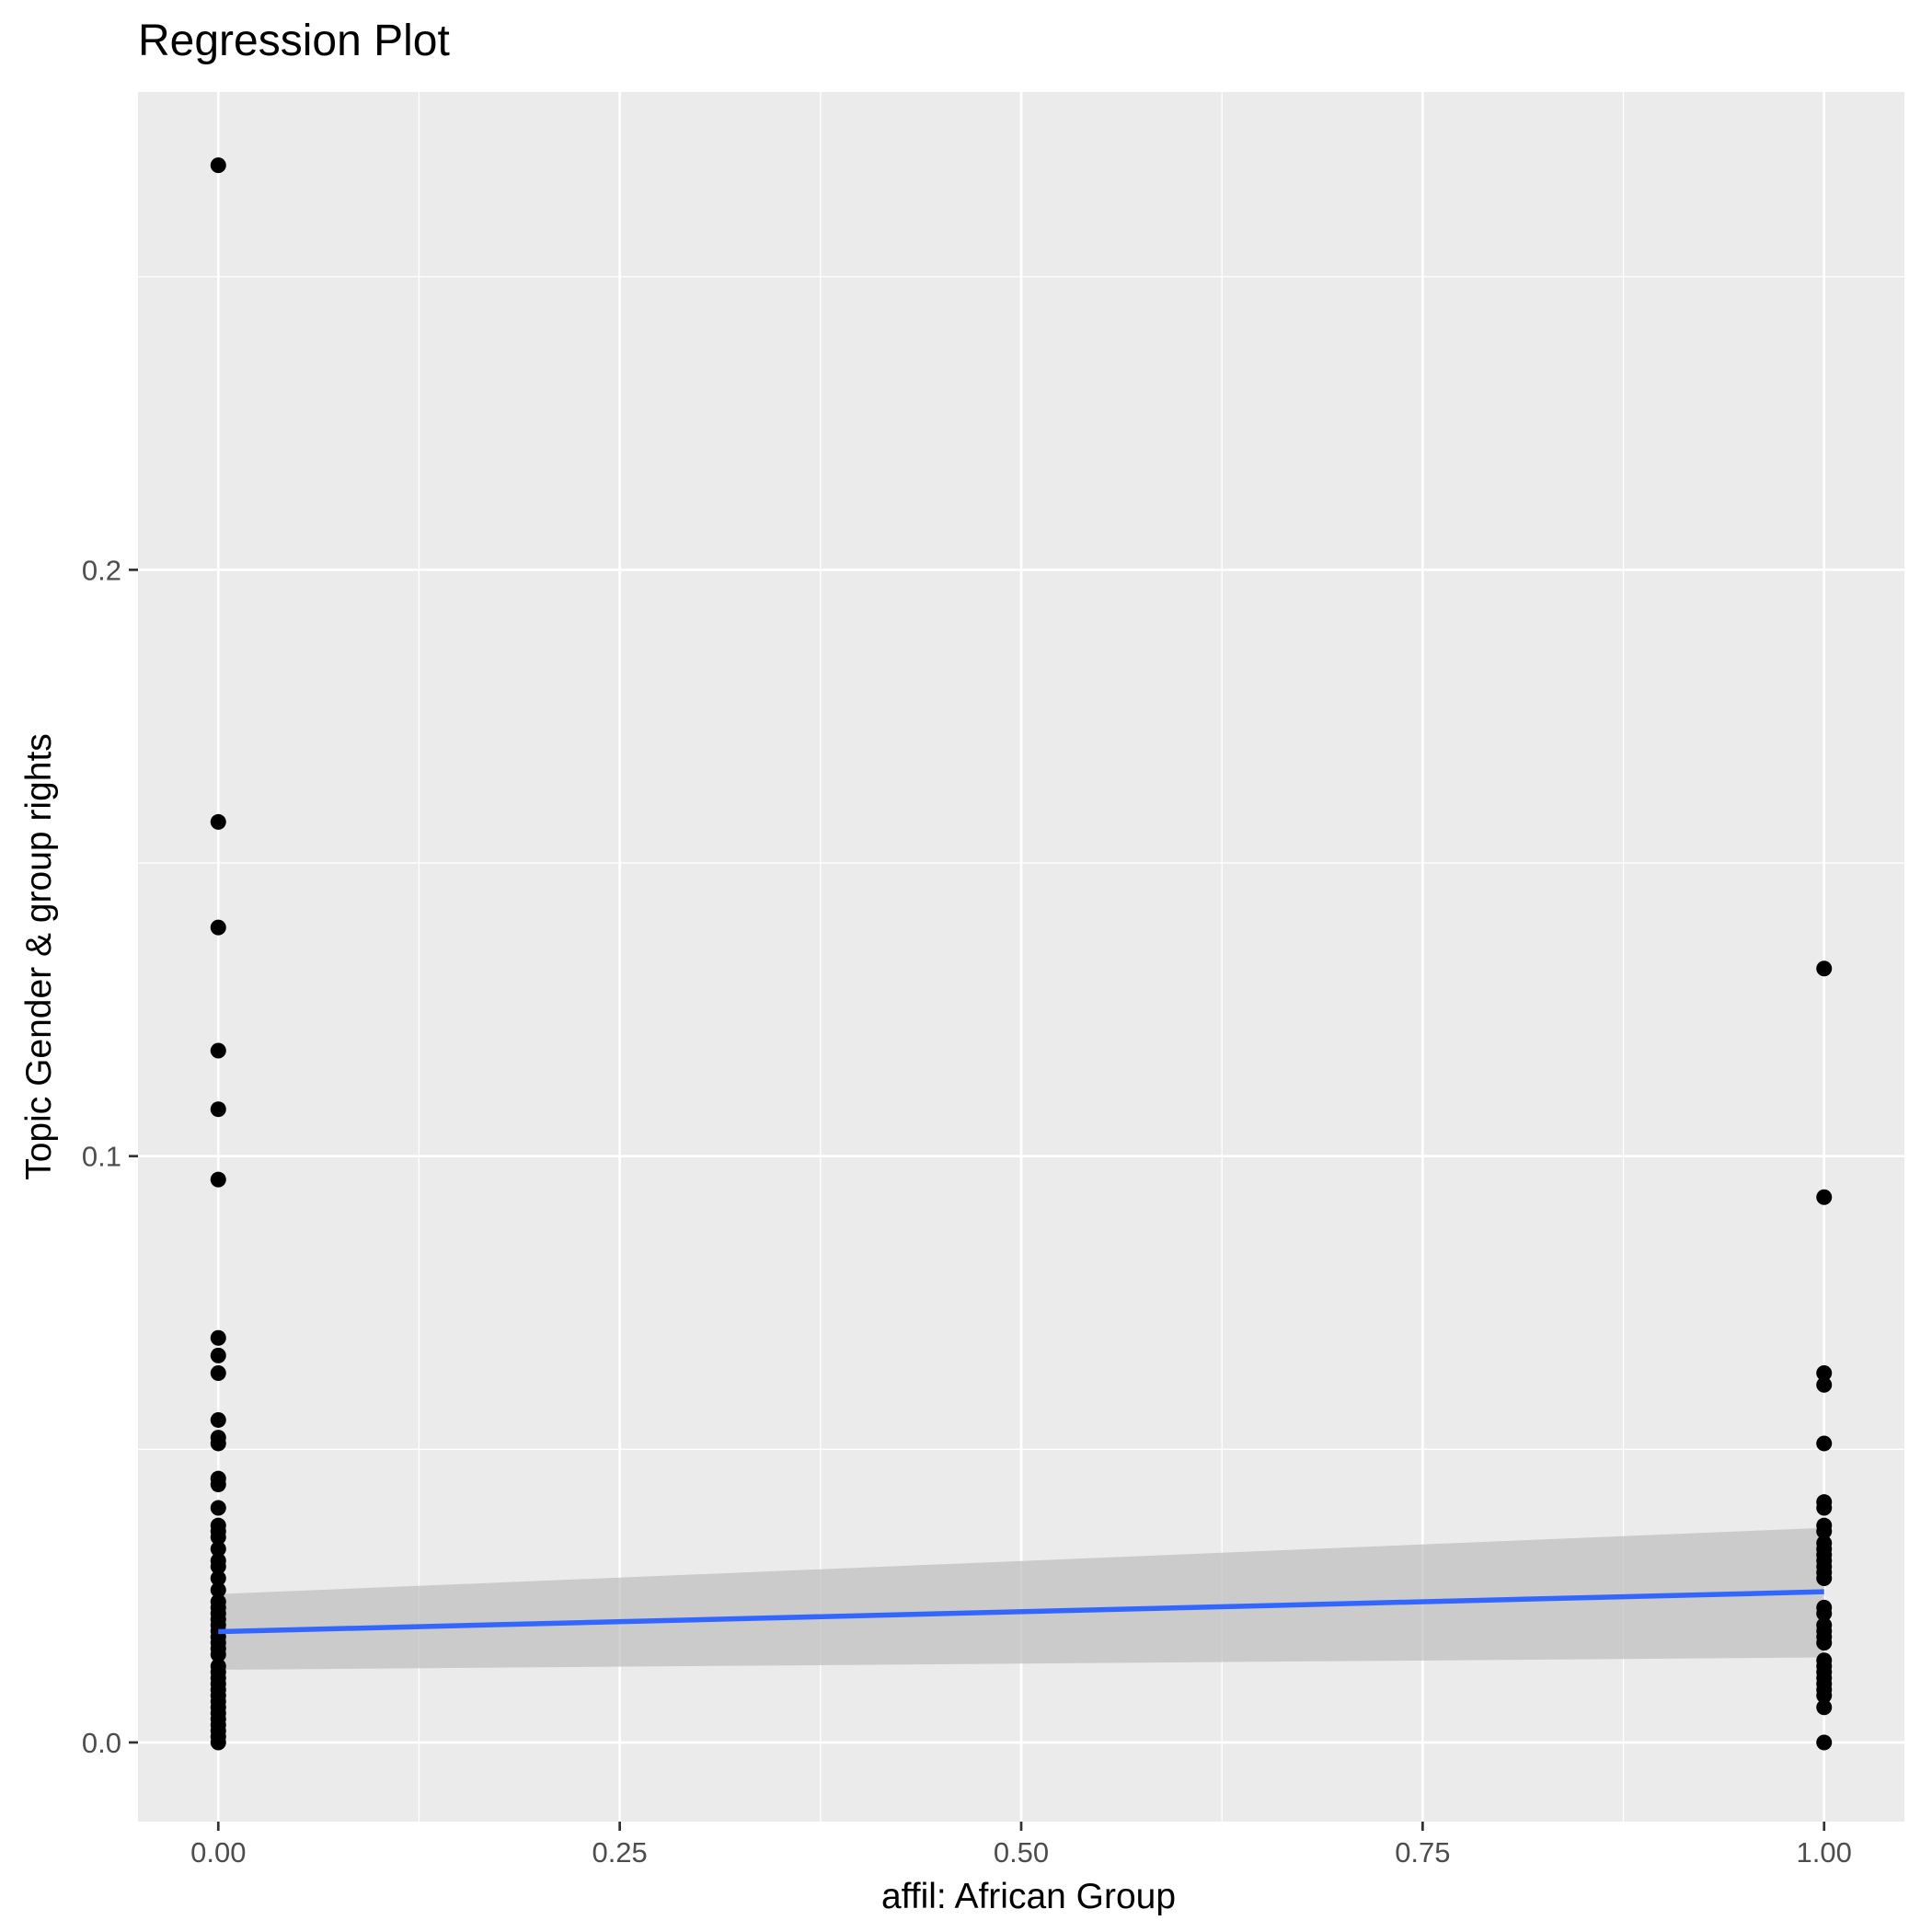  What do you see at coordinates (1028, 1896) in the screenshot?
I see `x-axis-title: affil: African Group` at bounding box center [1028, 1896].